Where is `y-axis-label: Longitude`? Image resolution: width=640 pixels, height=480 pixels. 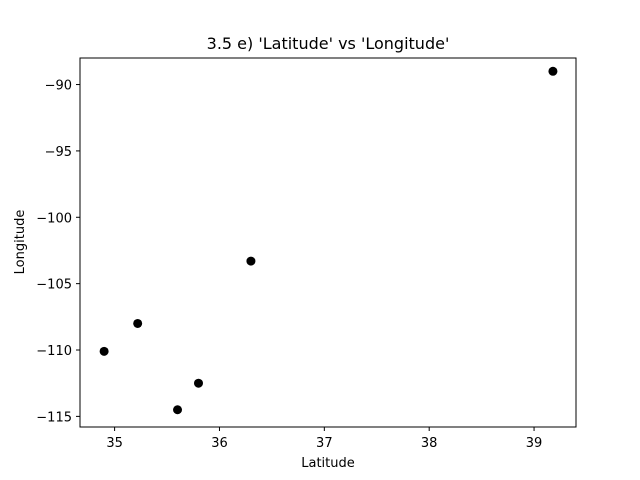
y-axis-label: Longitude is located at coordinates (20, 242).